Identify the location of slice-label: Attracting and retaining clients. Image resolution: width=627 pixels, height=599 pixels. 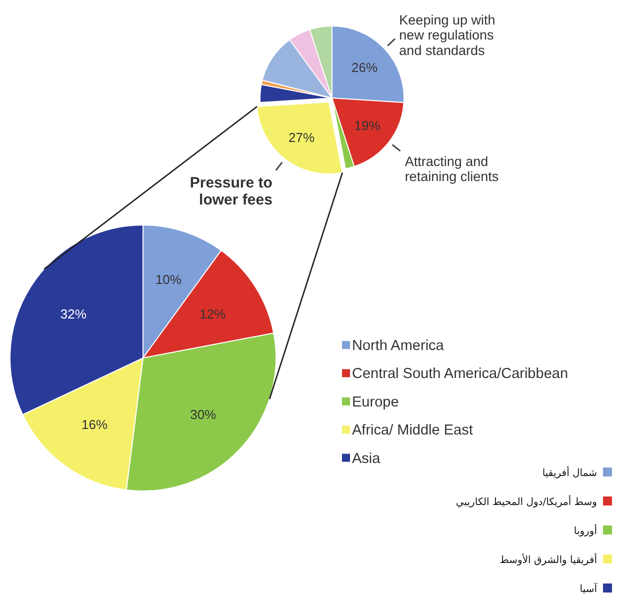
(451, 169).